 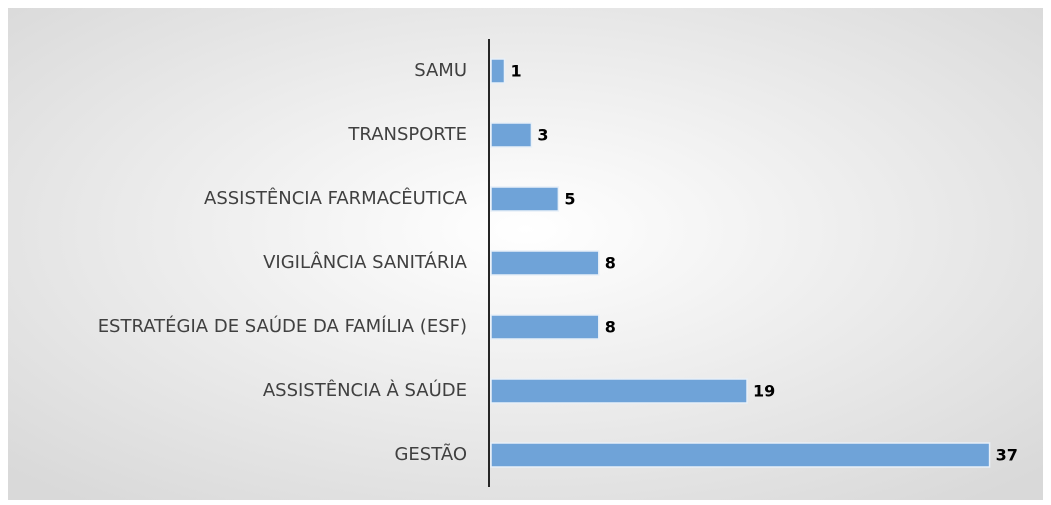 I want to click on category-label: ASSISTÊNCIA À SAÚDE, so click(x=365, y=390).